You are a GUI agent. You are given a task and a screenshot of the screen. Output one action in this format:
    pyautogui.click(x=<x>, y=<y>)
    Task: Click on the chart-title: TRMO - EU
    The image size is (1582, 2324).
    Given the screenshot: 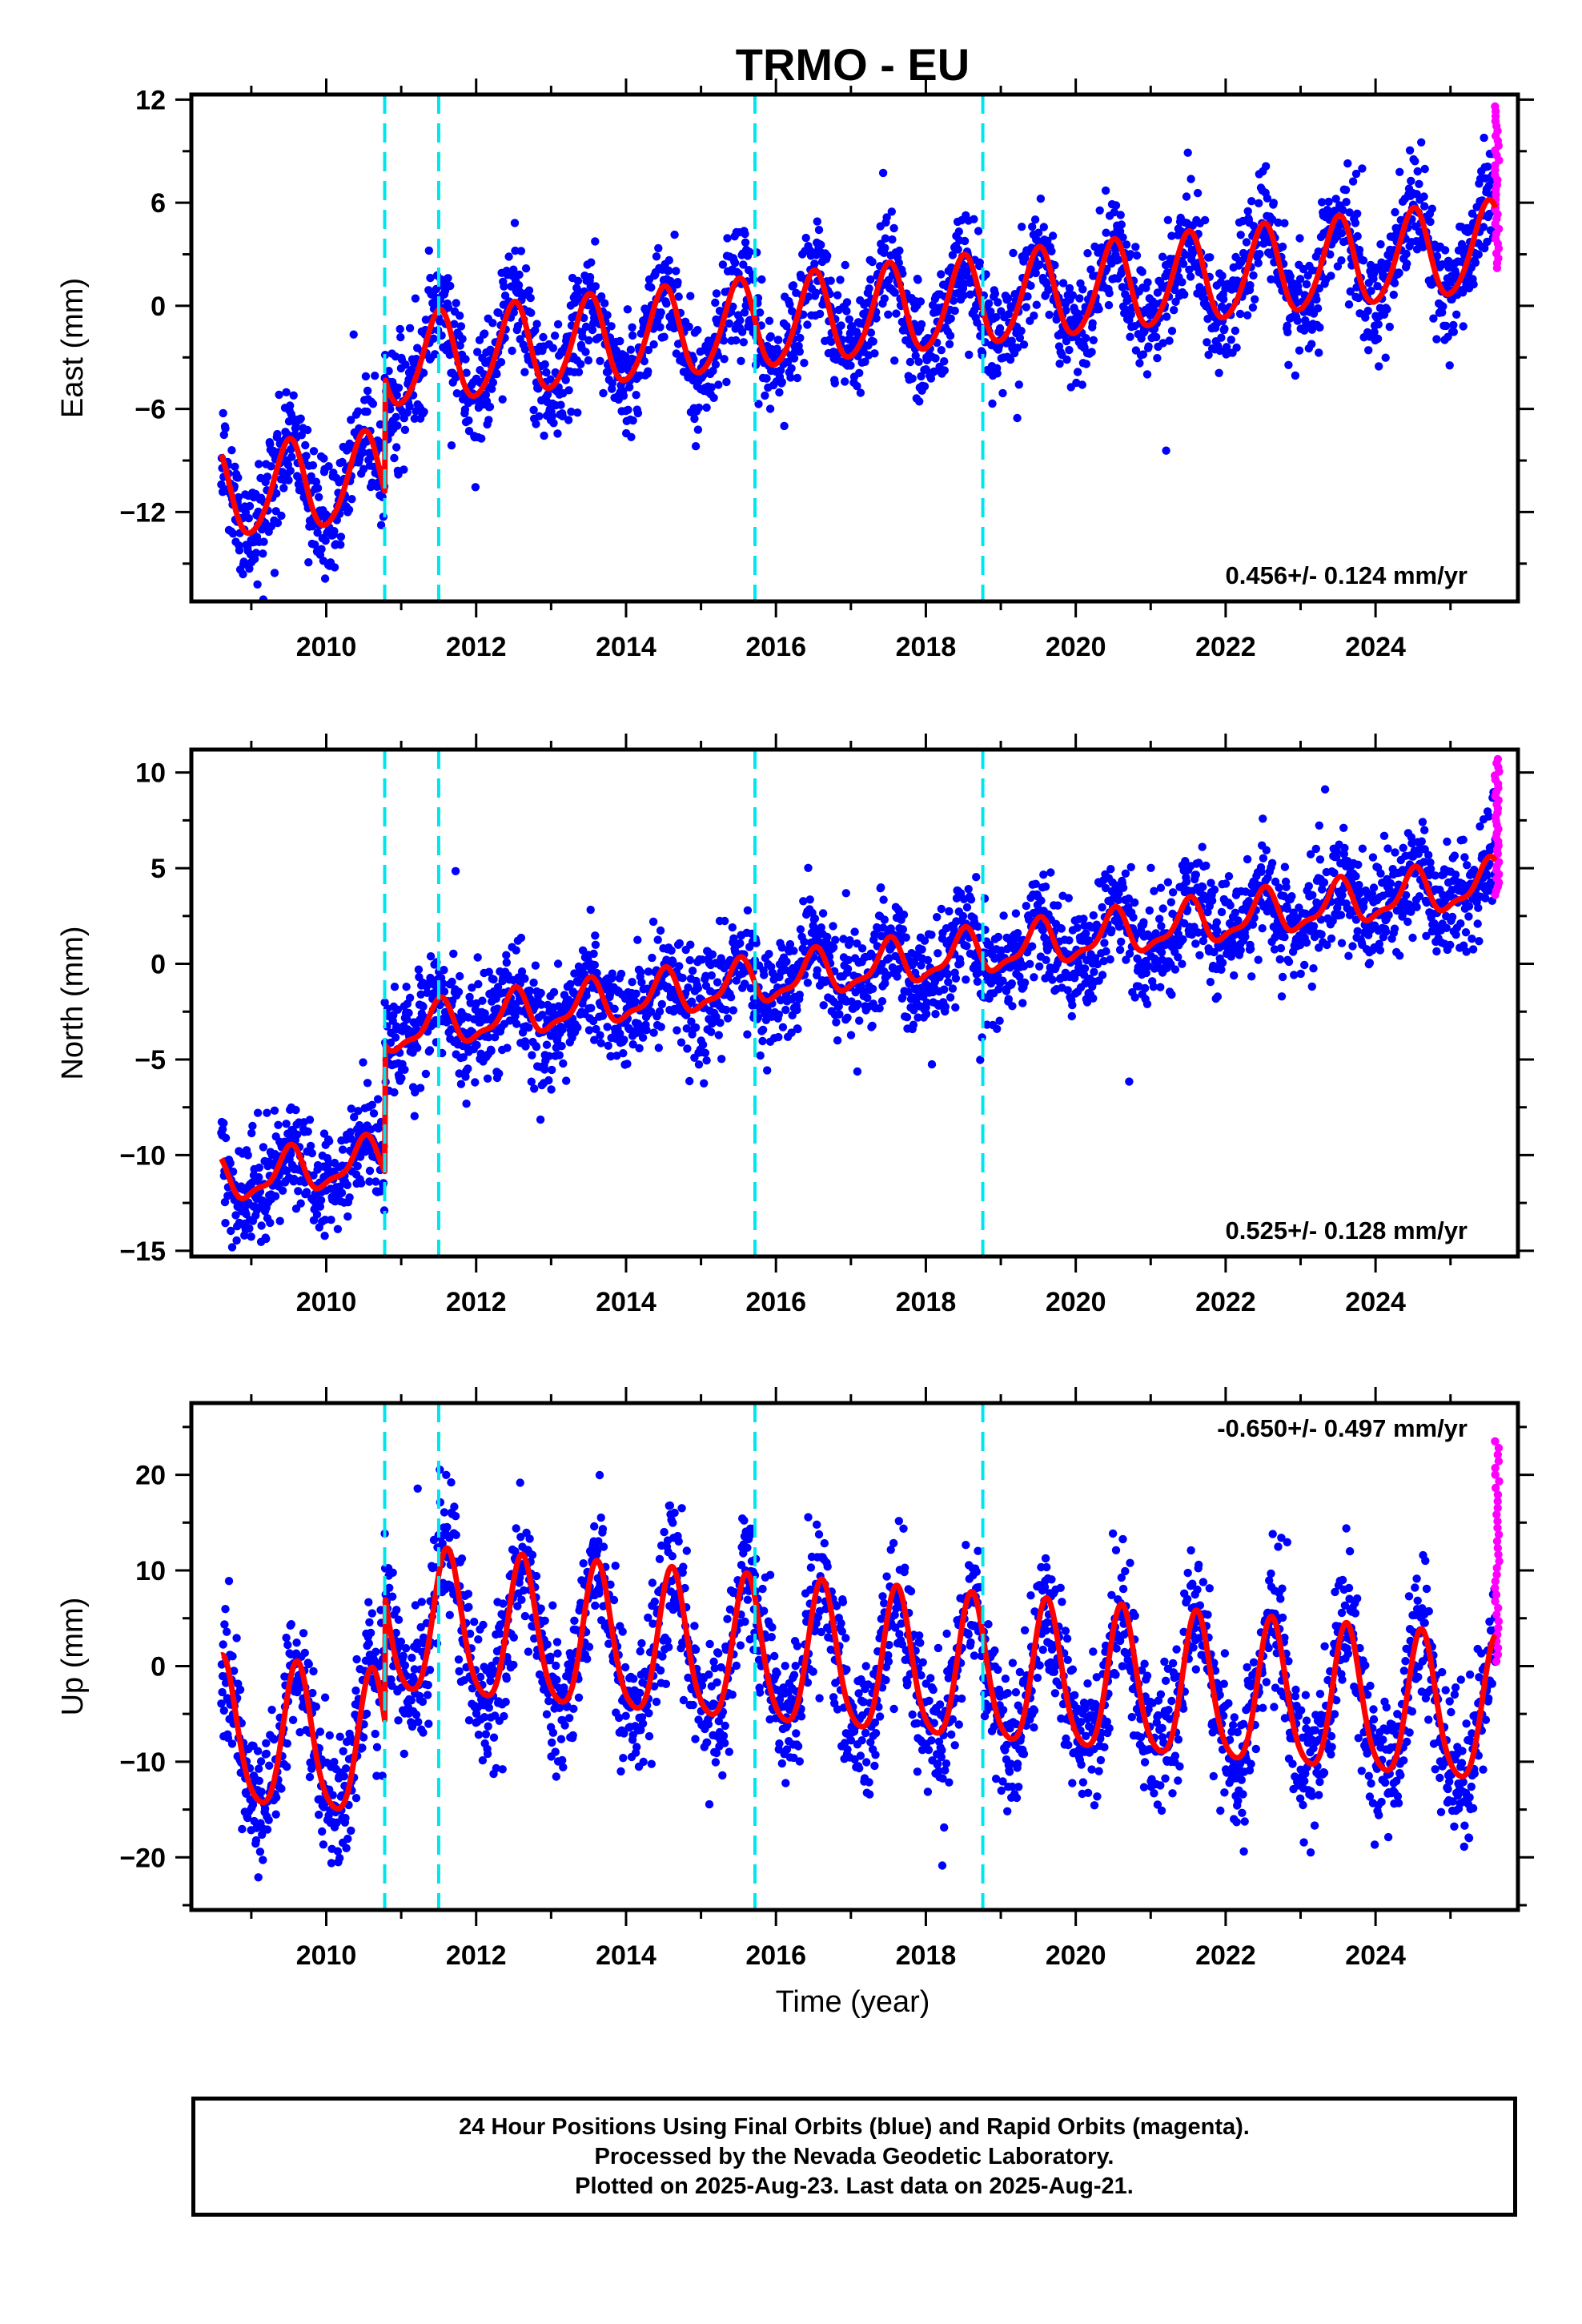 What is the action you would take?
    pyautogui.click(x=853, y=64)
    